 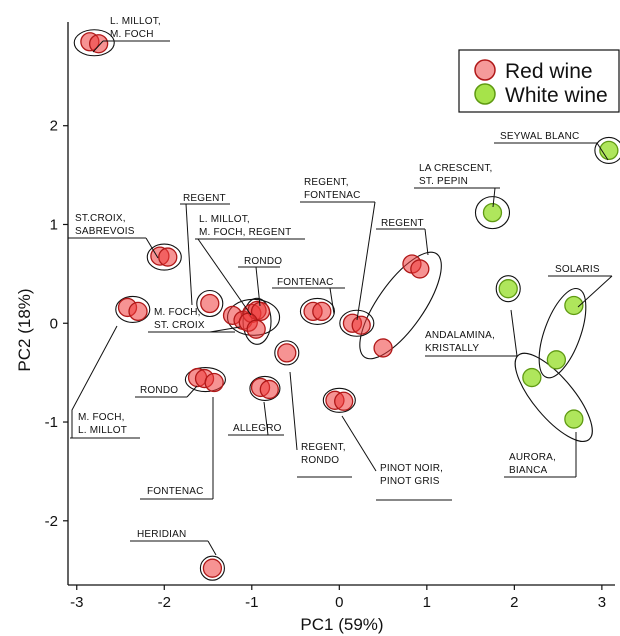 I want to click on y-axis-label: PC2 (18%), so click(x=24, y=329).